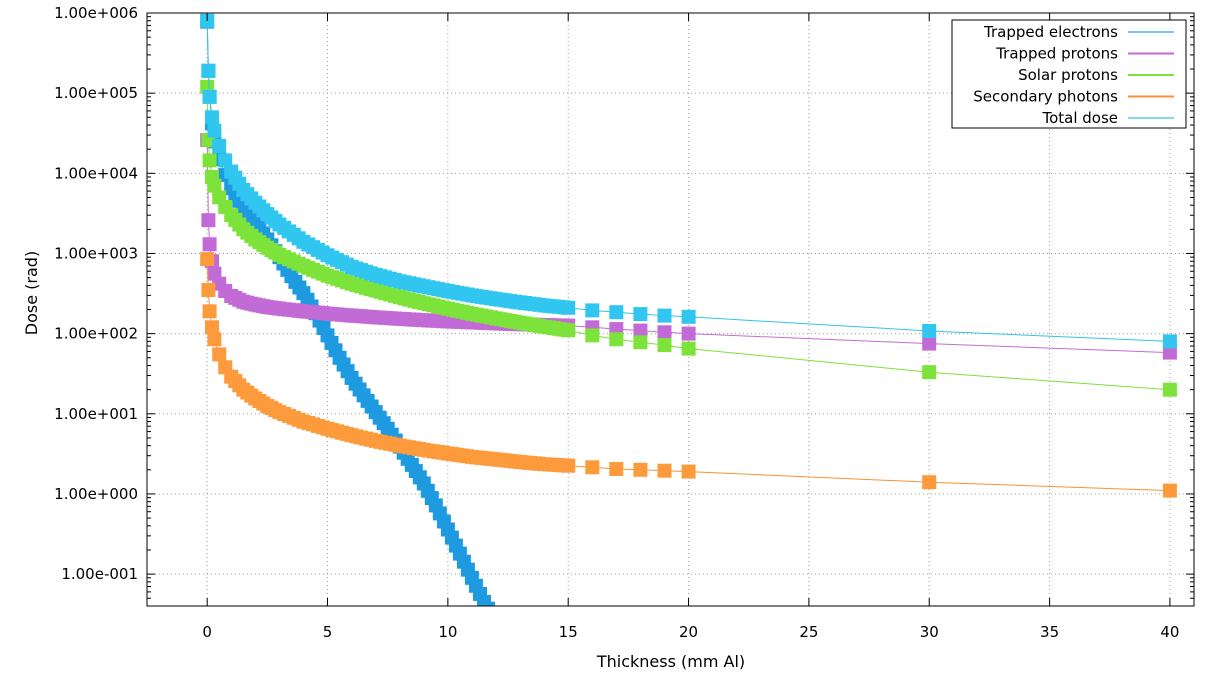  Describe the element at coordinates (96, 334) in the screenshot. I see `y-tick-label: 1.00e+002` at that location.